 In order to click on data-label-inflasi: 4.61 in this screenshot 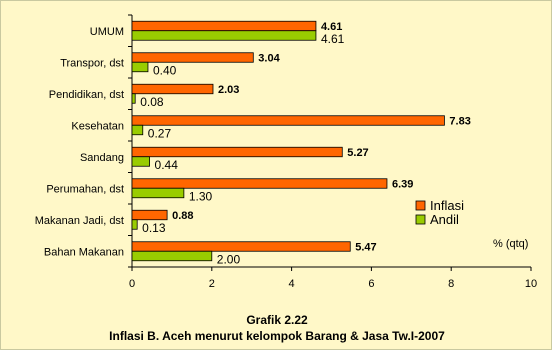, I will do `click(331, 27)`.